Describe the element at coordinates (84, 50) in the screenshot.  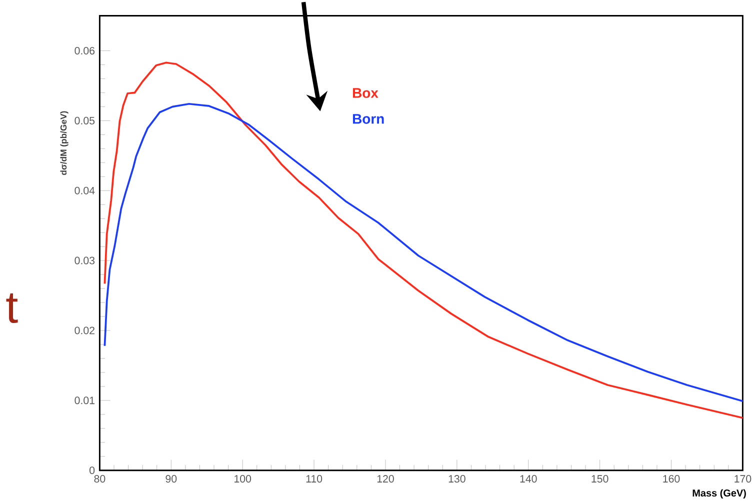
I see `y-tick-label: 0.06` at that location.